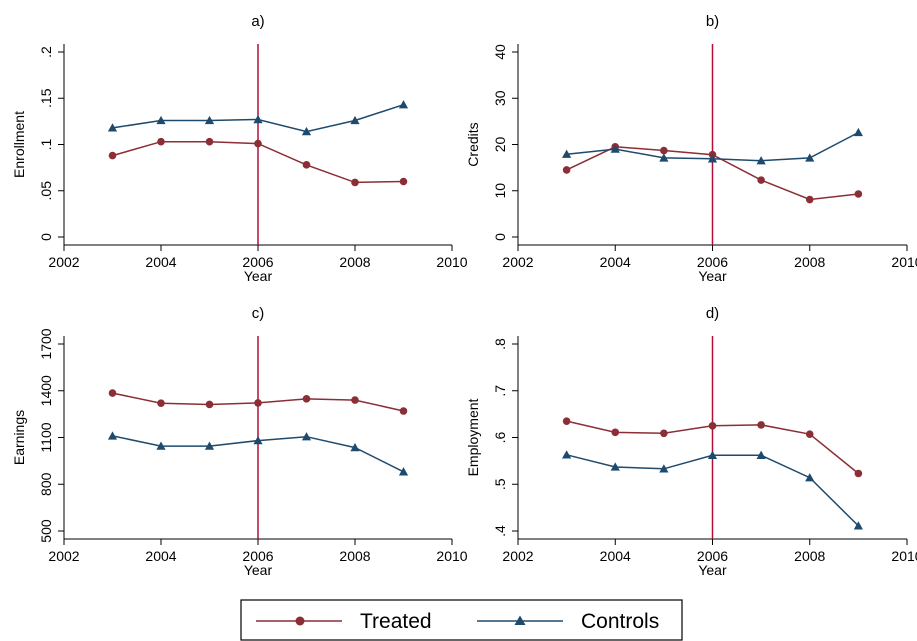  Describe the element at coordinates (500, 484) in the screenshot. I see `y-tick-label: .5` at that location.